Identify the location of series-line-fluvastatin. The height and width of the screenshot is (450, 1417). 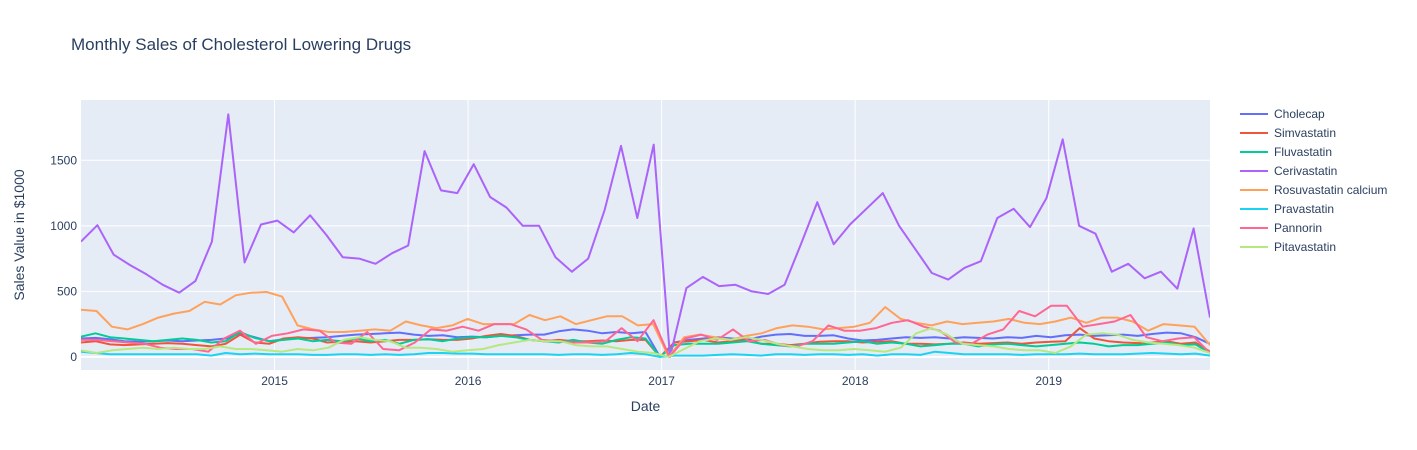
(645, 344).